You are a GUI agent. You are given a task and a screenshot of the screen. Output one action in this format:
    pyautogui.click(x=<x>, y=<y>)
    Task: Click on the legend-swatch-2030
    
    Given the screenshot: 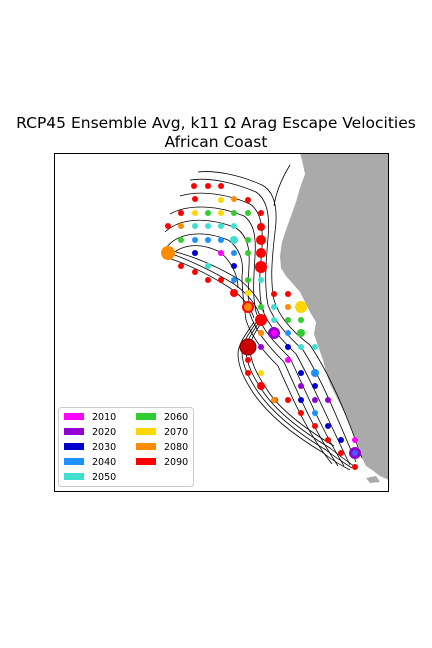 What is the action you would take?
    pyautogui.click(x=74, y=446)
    